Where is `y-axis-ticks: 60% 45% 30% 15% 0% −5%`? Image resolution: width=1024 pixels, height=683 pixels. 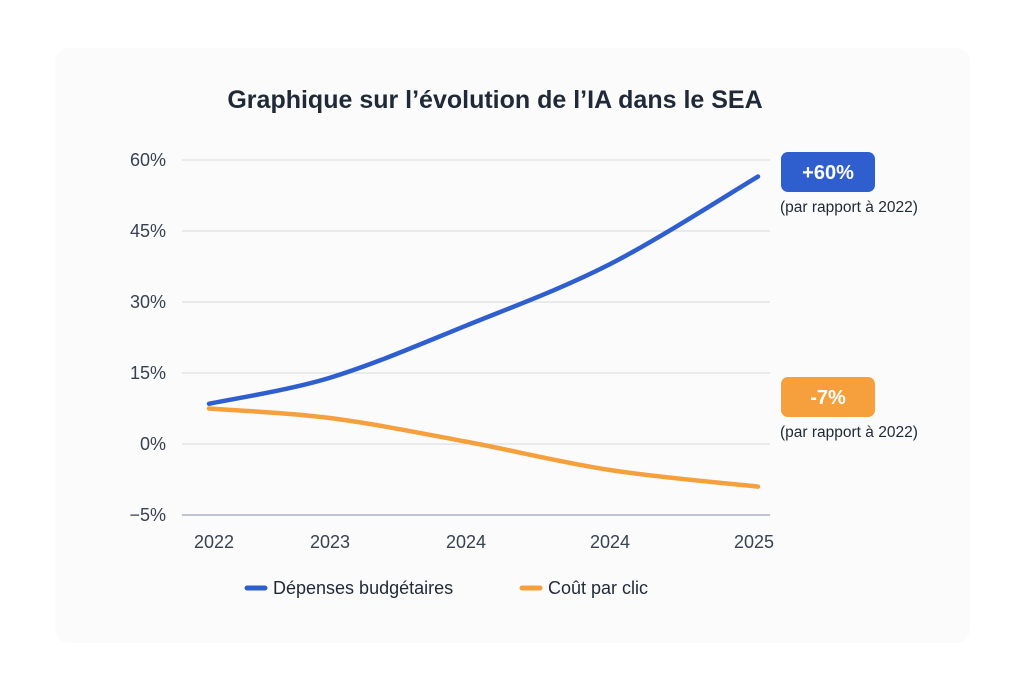 y-axis-ticks: 60% 45% 30% 15% 0% −5% is located at coordinates (147, 337).